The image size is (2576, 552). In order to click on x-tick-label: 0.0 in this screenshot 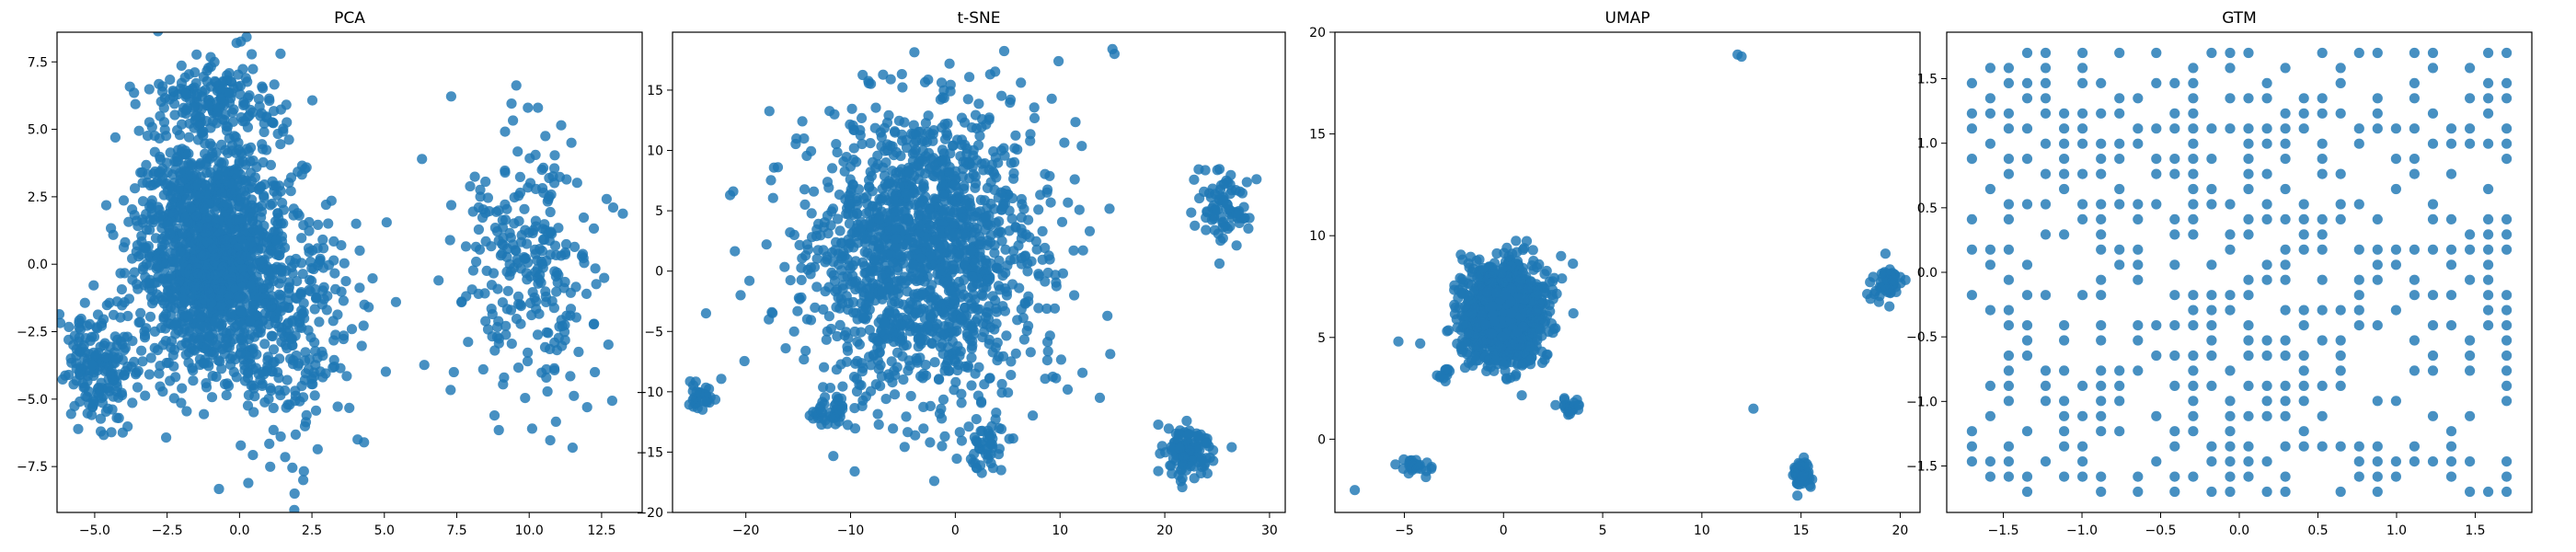, I will do `click(239, 530)`.